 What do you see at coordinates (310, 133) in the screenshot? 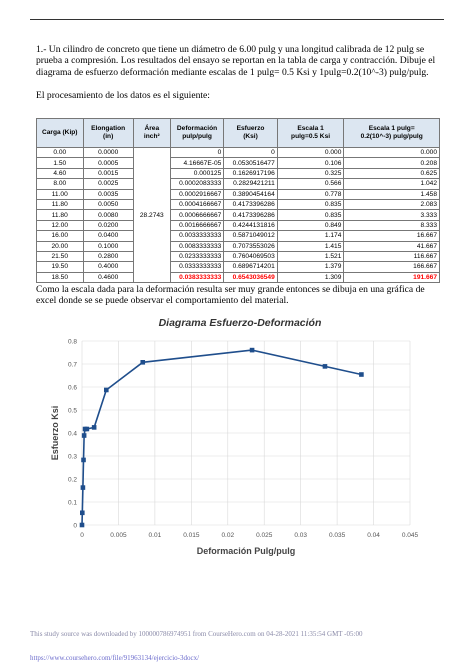
I see `header-cell: Escala 1 pulg=0.5 Ksi` at bounding box center [310, 133].